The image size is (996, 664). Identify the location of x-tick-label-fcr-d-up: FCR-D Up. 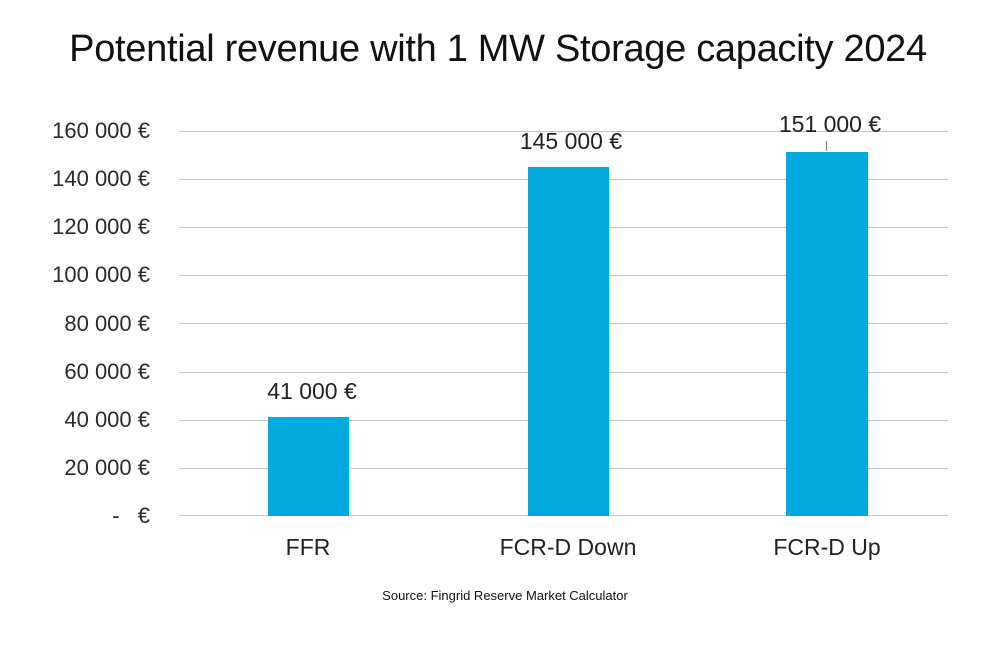
(827, 547).